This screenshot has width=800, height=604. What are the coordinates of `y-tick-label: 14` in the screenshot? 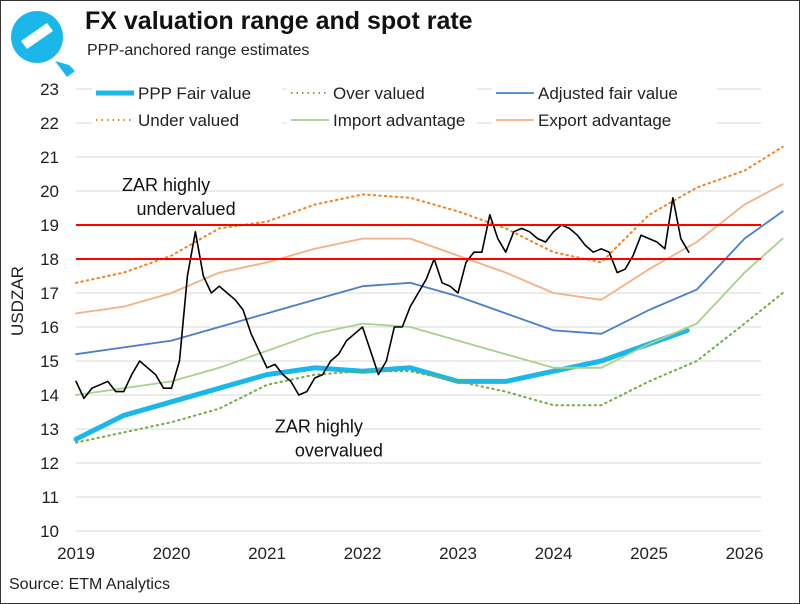 It's located at (49, 395).